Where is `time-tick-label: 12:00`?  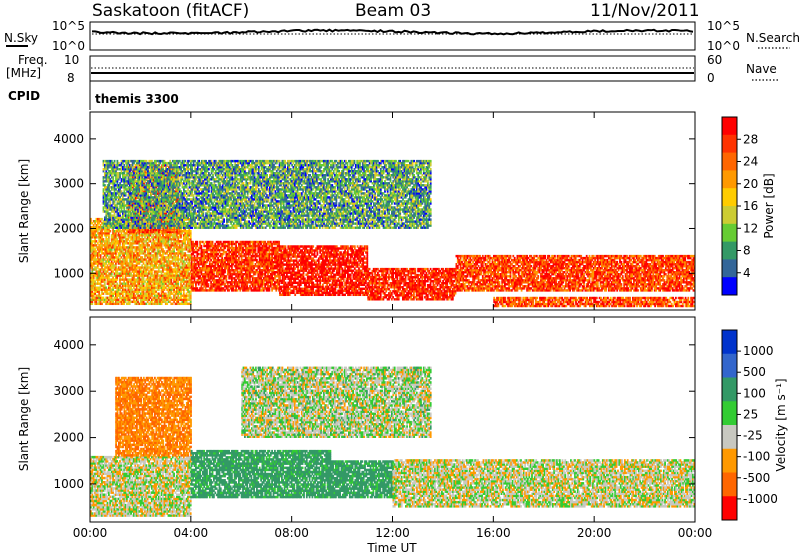
time-tick-label: 12:00 is located at coordinates (392, 533).